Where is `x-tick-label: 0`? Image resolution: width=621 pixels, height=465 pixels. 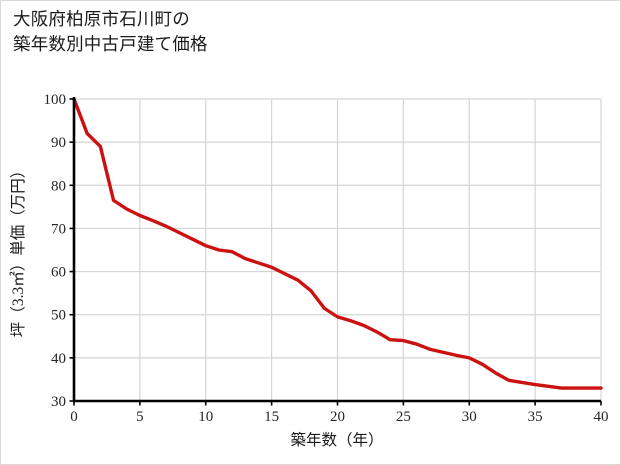
x-tick-label: 0 is located at coordinates (74, 417).